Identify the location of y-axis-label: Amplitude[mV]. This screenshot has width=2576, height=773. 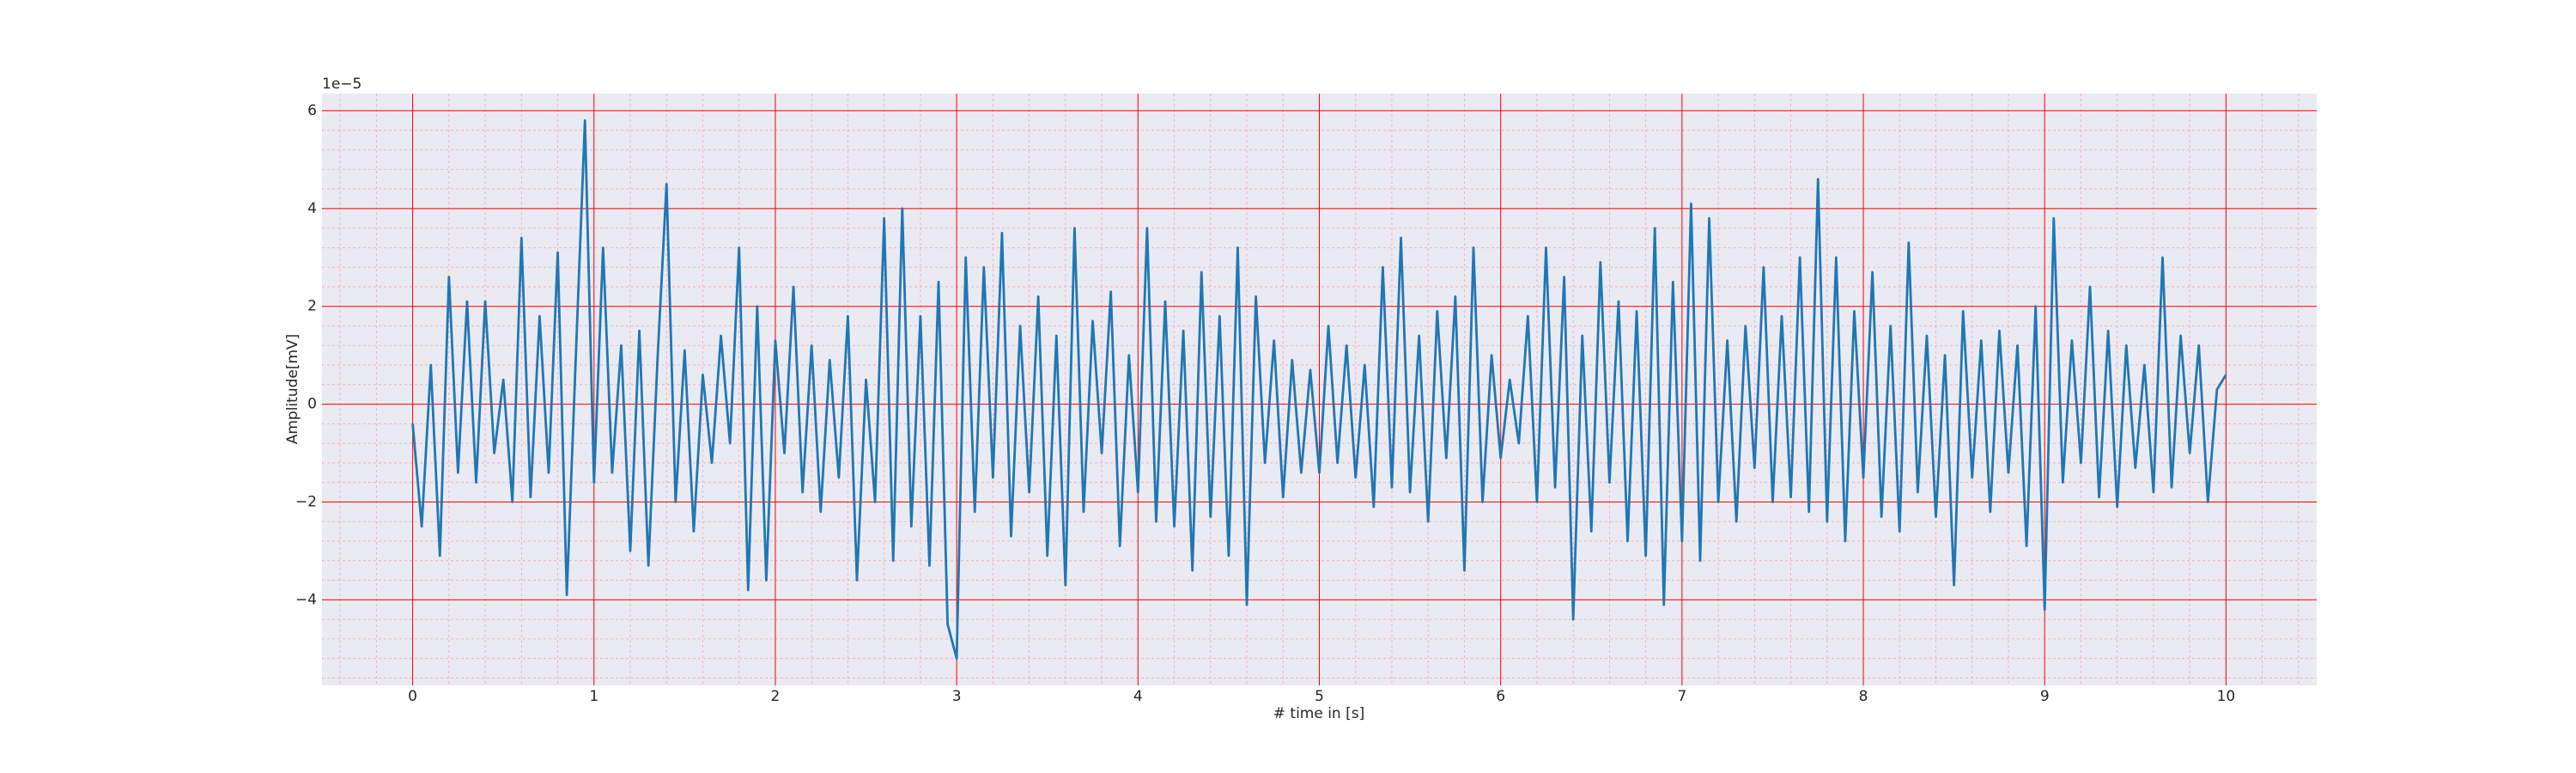
(292, 389).